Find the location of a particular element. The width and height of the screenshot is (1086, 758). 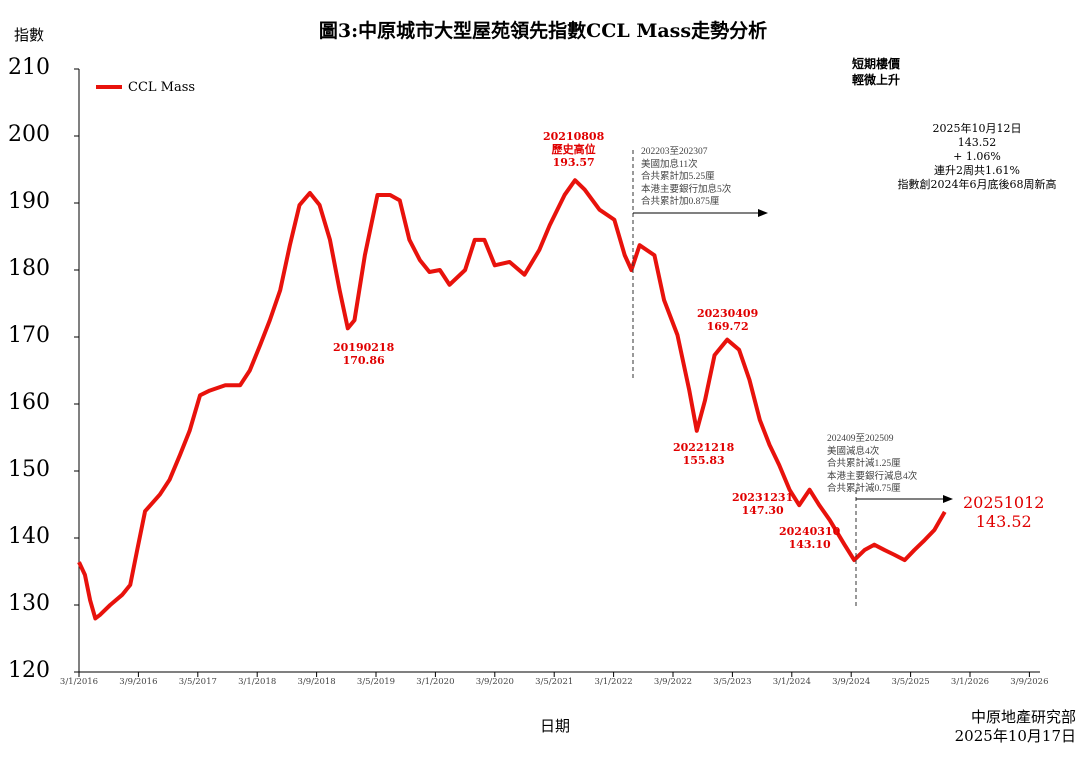

note-line: 本港主要銀行減息4次 is located at coordinates (872, 476).